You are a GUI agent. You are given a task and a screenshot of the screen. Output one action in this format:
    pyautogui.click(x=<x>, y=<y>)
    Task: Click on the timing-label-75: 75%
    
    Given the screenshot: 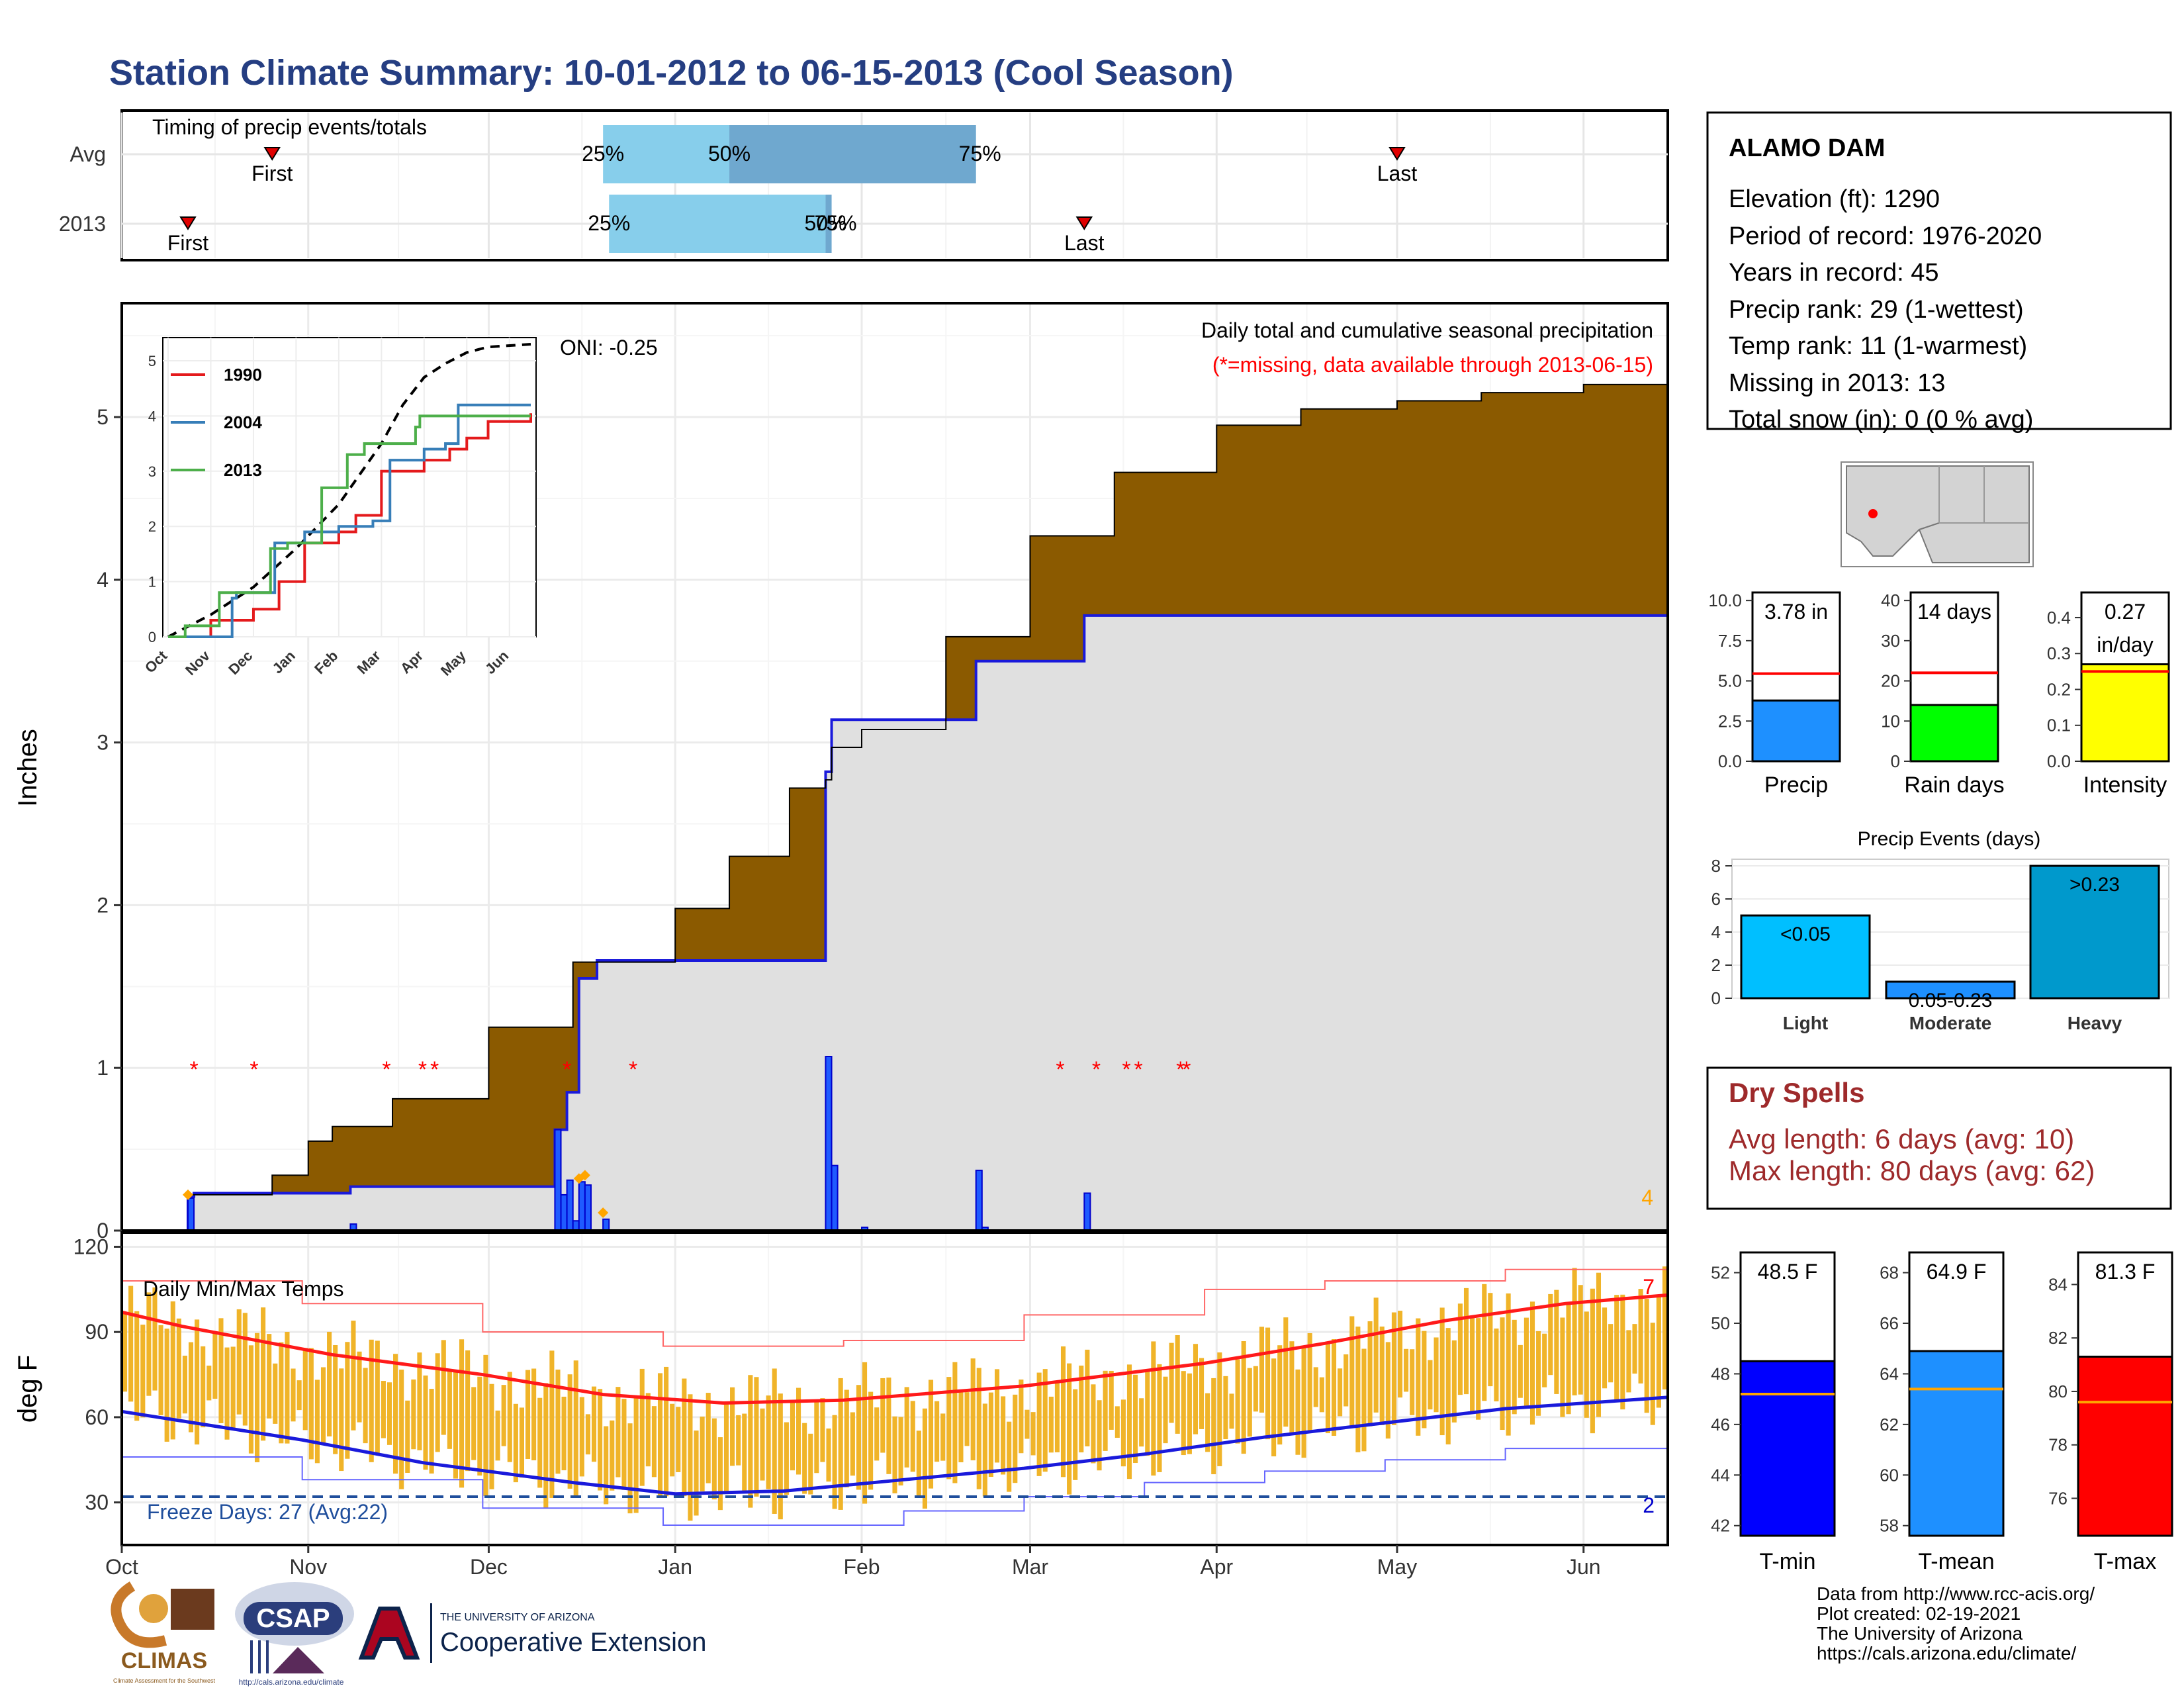 What is the action you would take?
    pyautogui.click(x=836, y=223)
    